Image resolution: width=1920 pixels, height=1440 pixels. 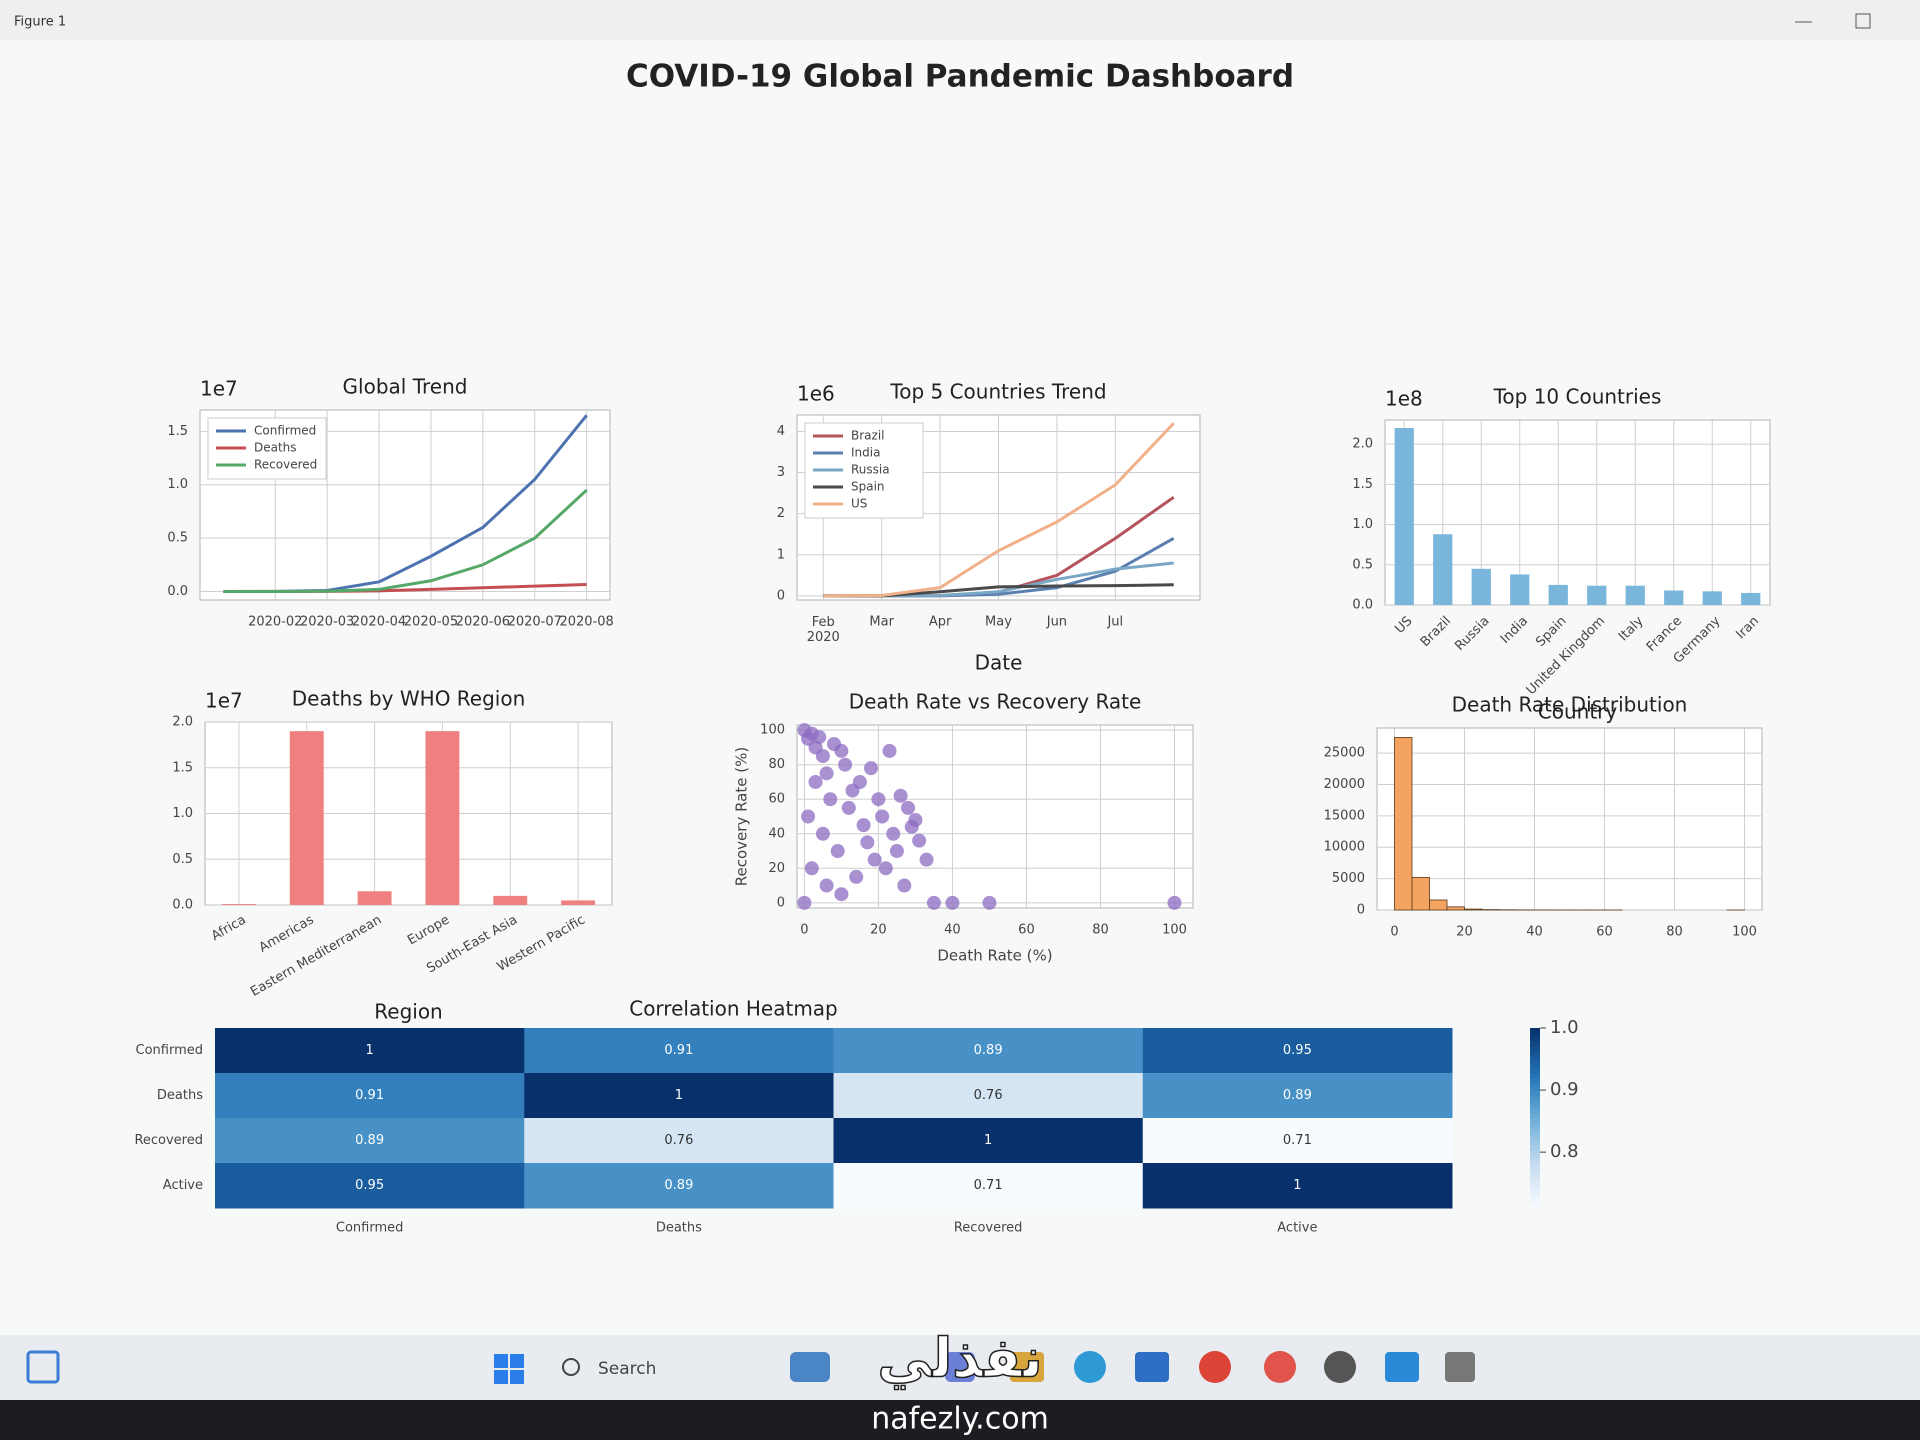 I want to click on y-tick-label: 0, so click(x=781, y=595).